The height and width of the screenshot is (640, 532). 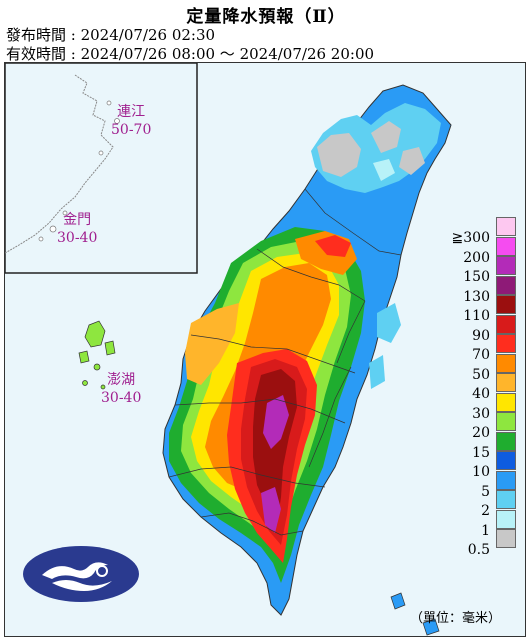 I want to click on legend-label: 50, so click(x=481, y=374).